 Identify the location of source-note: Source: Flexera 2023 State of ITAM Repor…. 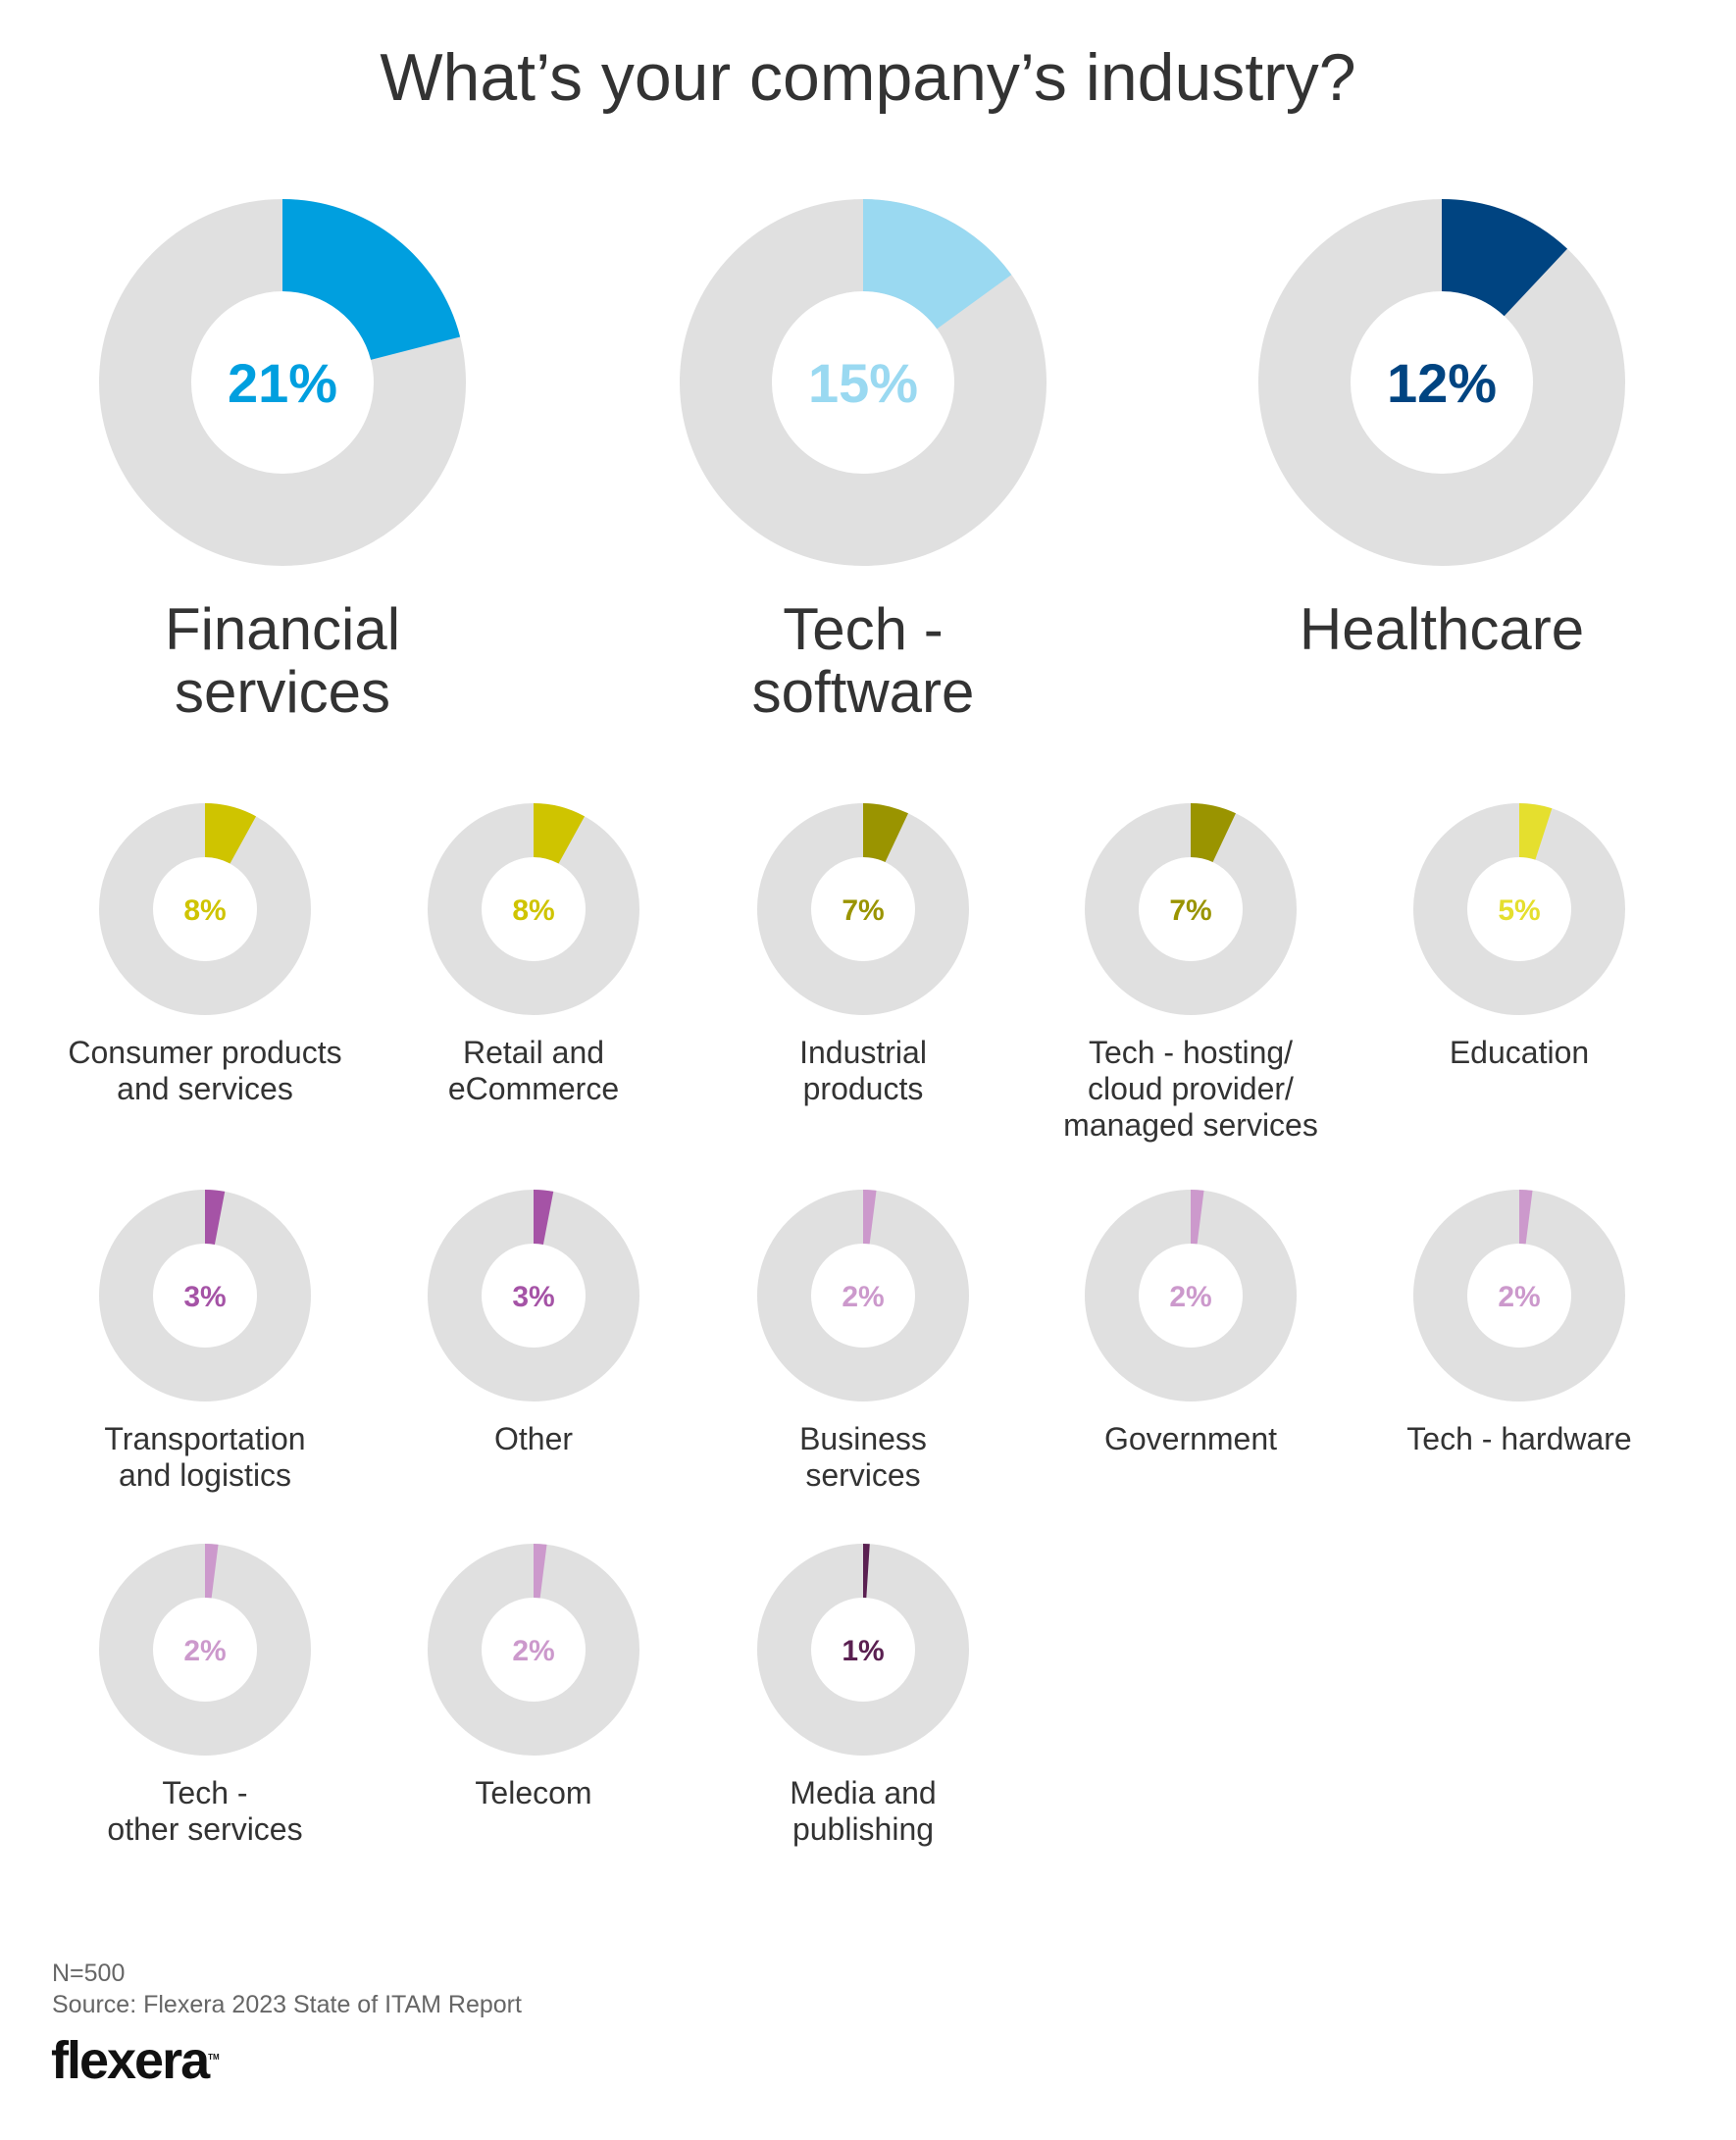
(287, 2004).